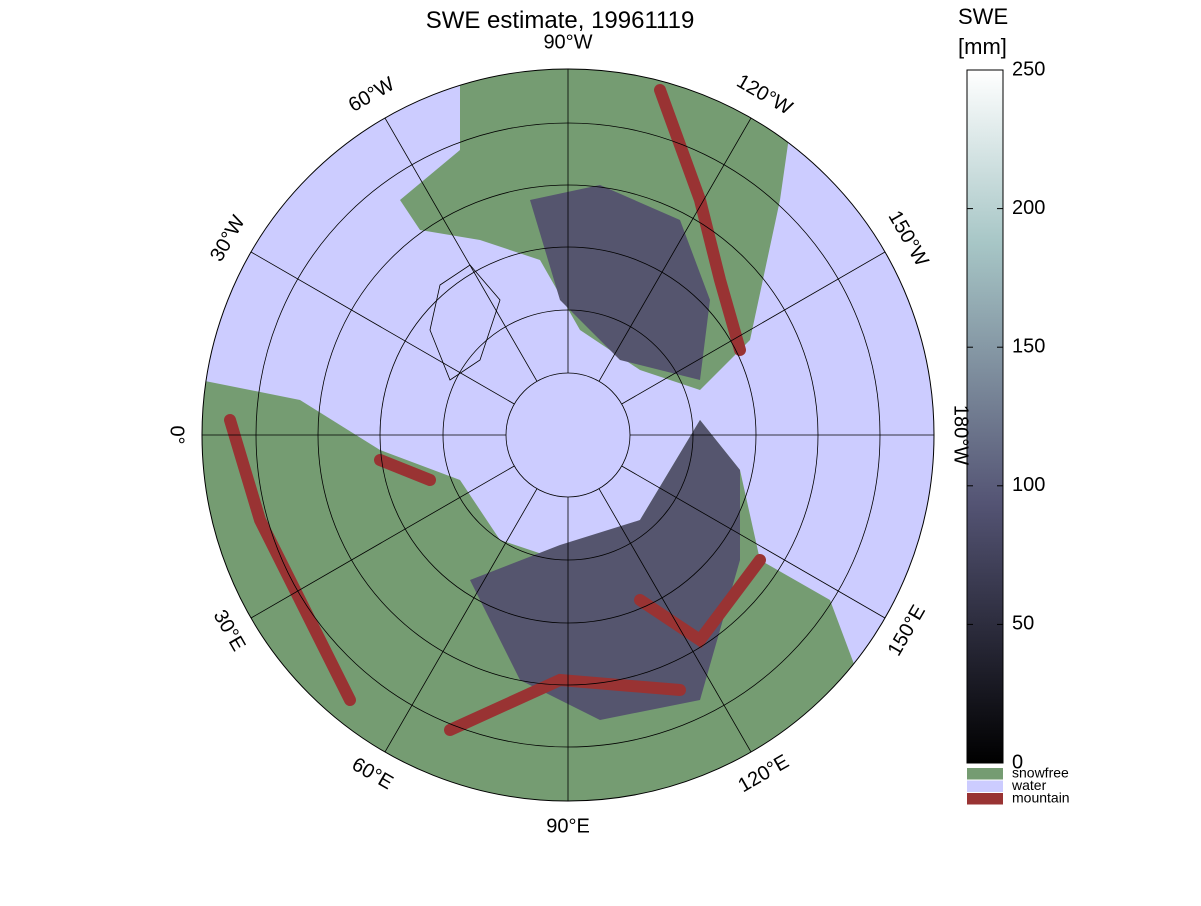 The width and height of the screenshot is (1201, 906). I want to click on longitude-label: 150°E, so click(907, 630).